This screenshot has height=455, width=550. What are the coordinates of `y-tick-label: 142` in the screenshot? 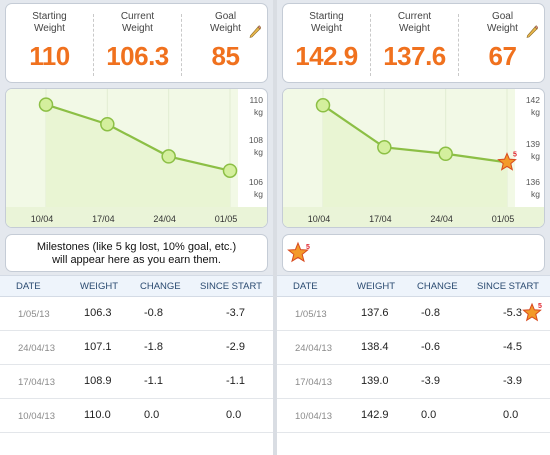 It's located at (533, 100).